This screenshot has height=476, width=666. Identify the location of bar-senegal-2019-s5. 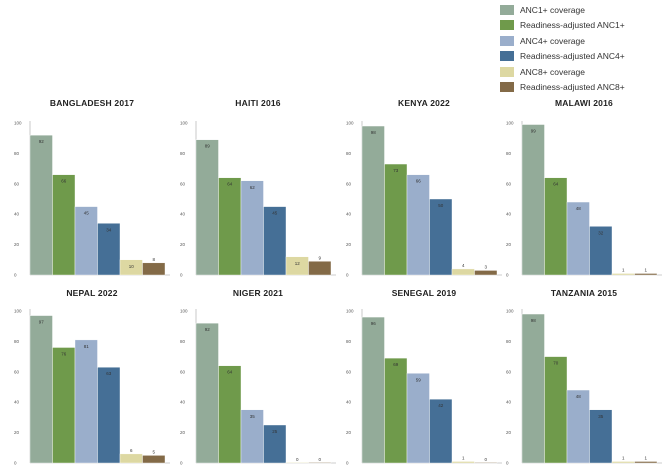
(463, 462).